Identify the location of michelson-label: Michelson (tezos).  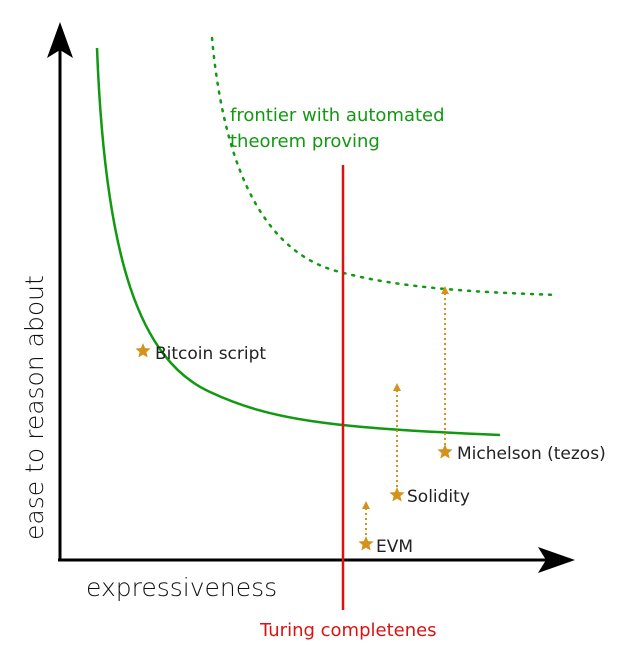
(531, 454).